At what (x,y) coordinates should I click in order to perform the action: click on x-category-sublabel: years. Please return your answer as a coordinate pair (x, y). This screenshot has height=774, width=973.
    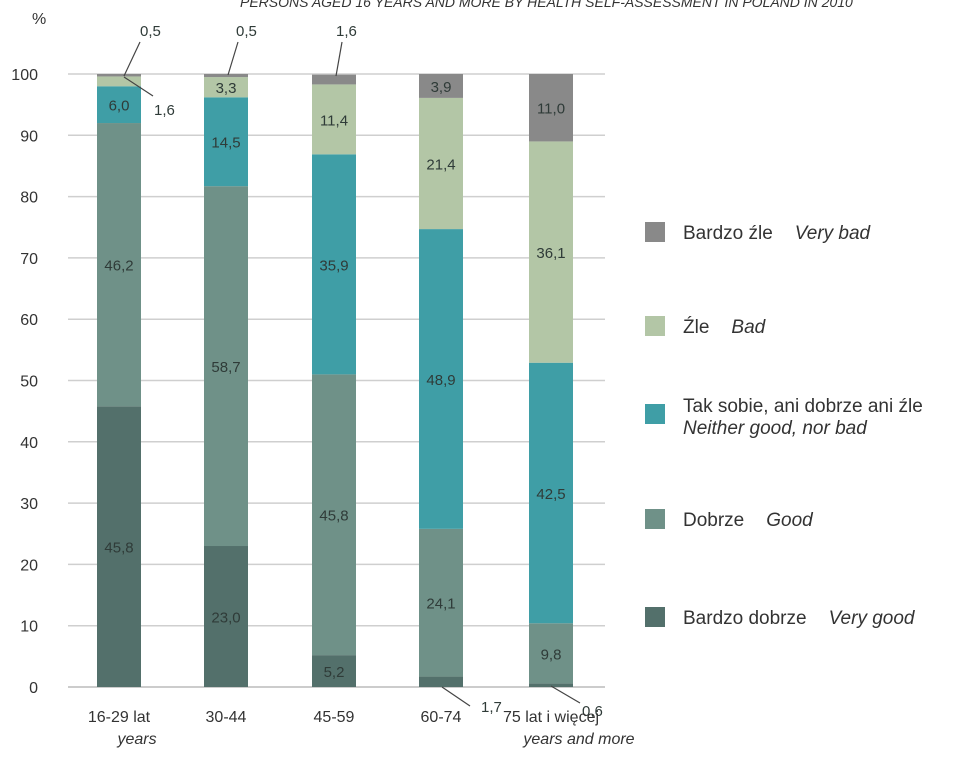
    Looking at the image, I should click on (136, 739).